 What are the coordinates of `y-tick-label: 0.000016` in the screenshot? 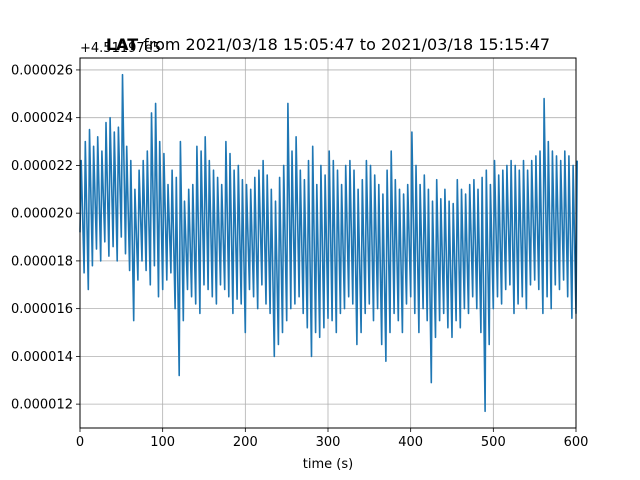 It's located at (42, 309).